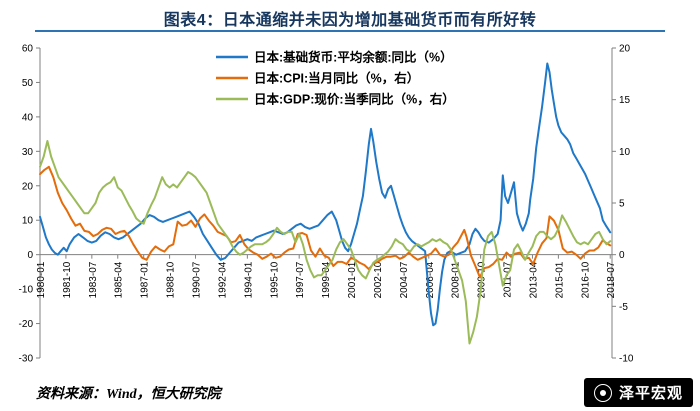 The image size is (700, 411). I want to click on y-left-tick-label: 50, so click(28, 83).